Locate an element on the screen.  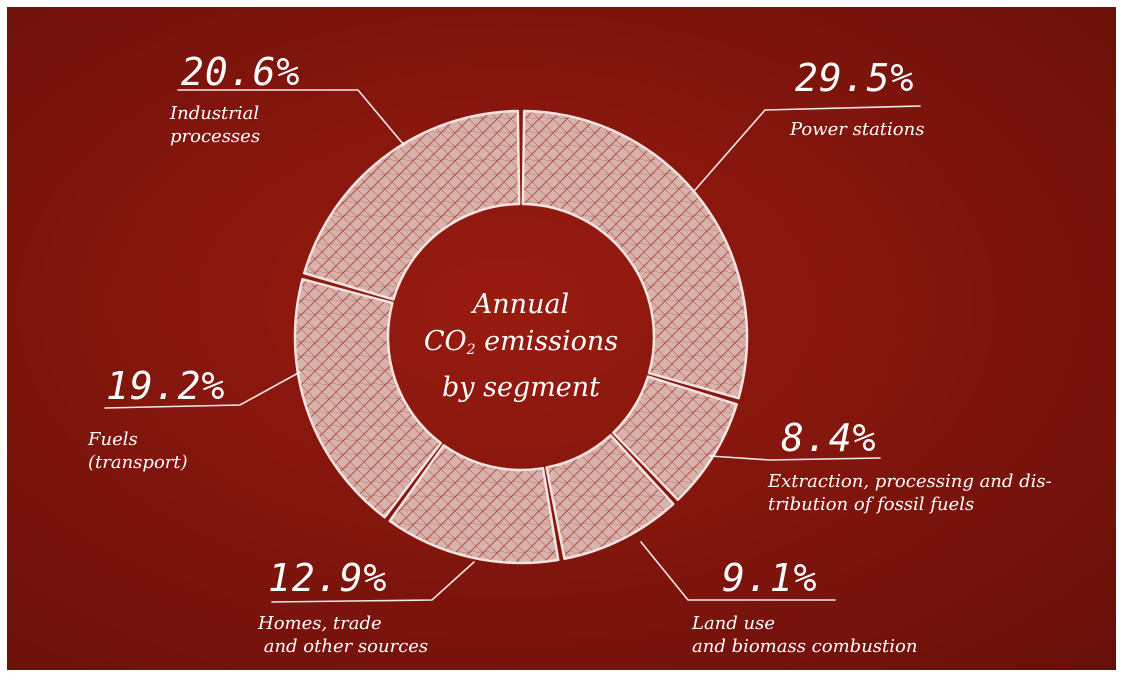
slice-power-stations is located at coordinates (635, 254).